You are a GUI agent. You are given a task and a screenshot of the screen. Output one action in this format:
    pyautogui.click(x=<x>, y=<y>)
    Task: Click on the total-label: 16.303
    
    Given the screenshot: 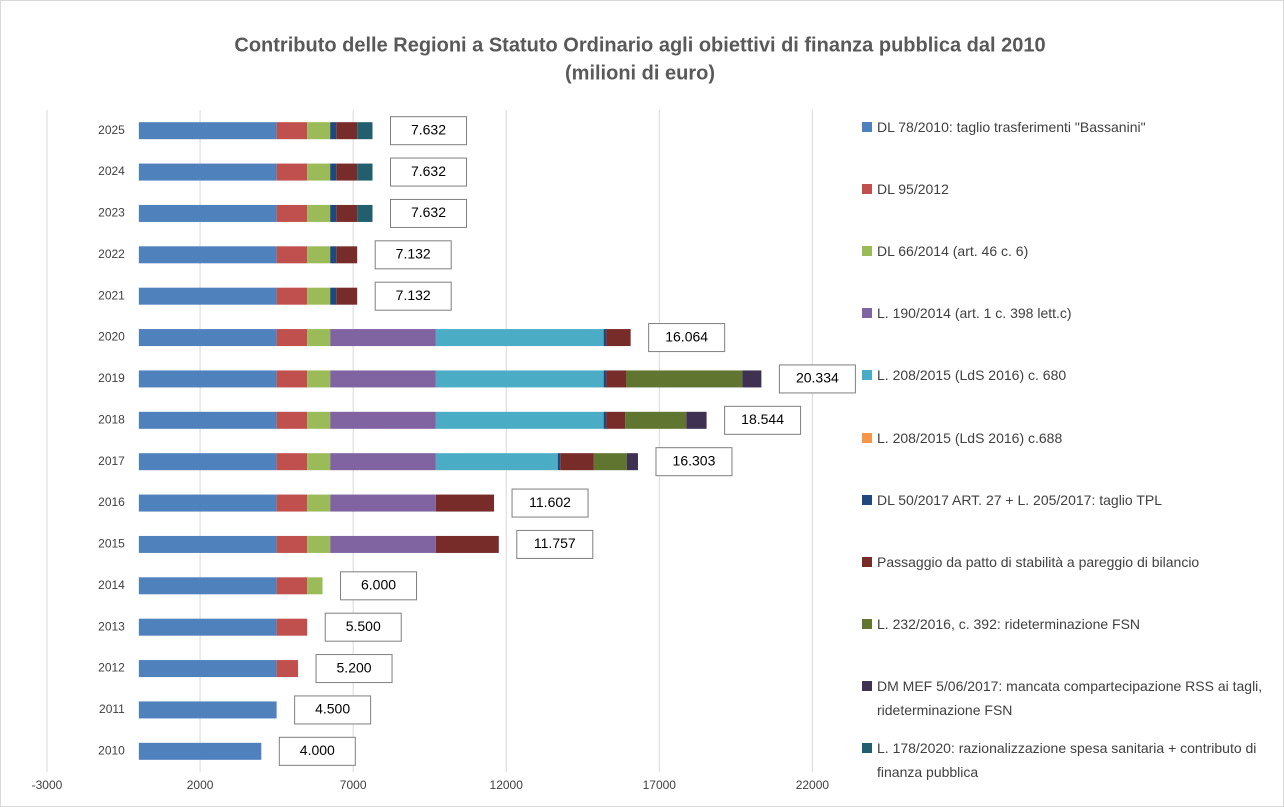 What is the action you would take?
    pyautogui.click(x=694, y=460)
    